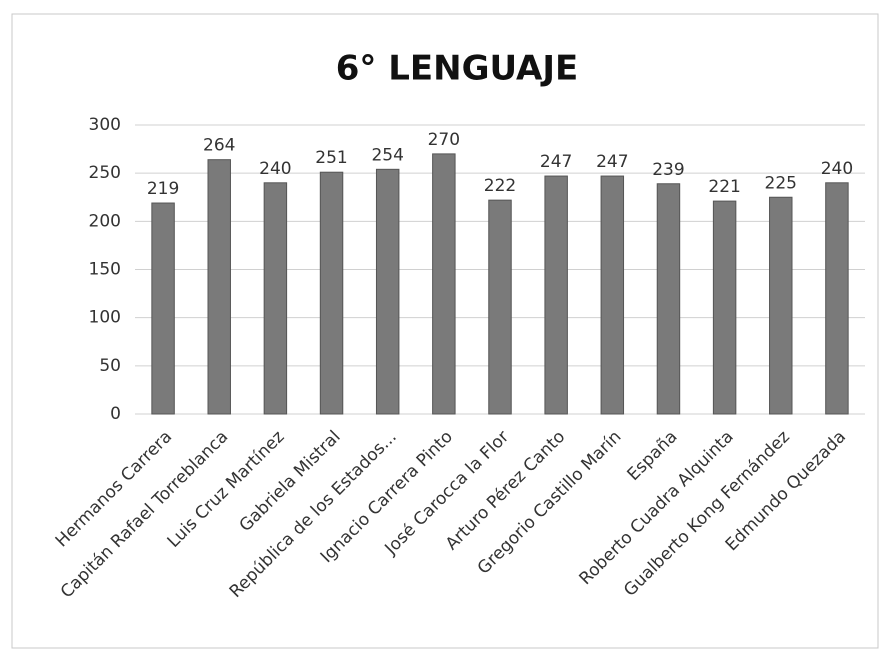 The height and width of the screenshot is (662, 891). Describe the element at coordinates (781, 183) in the screenshot. I see `data-label: 225` at that location.